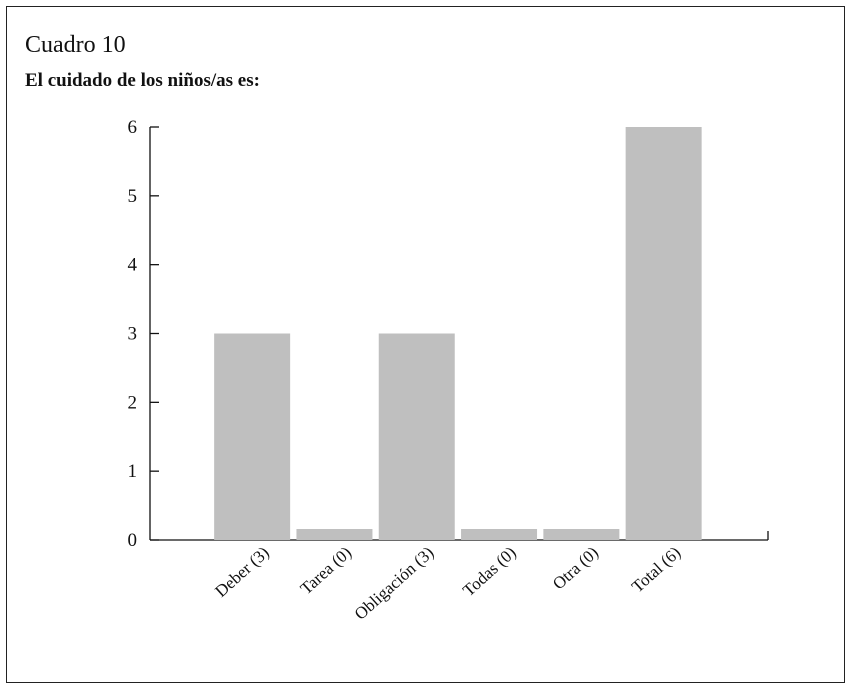  What do you see at coordinates (575, 568) in the screenshot?
I see `x-tick-label: Otra (0)` at bounding box center [575, 568].